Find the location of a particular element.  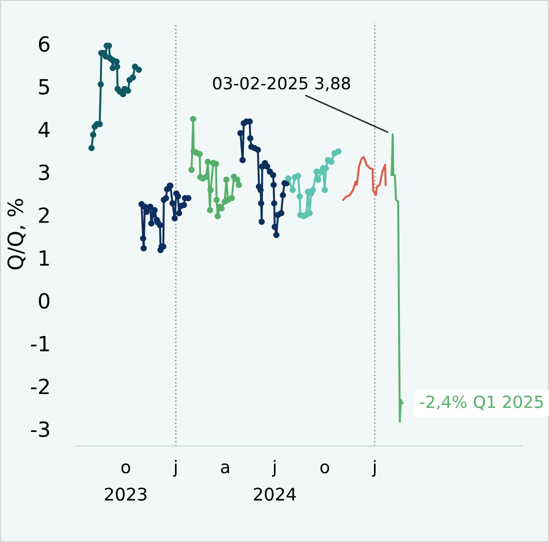

y-tick-label: 3 is located at coordinates (44, 172).